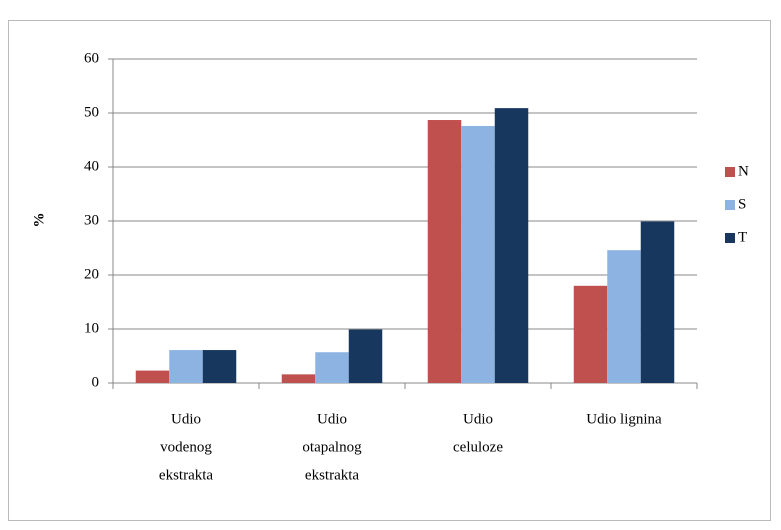 The width and height of the screenshot is (781, 530). I want to click on y-tick-label: 40, so click(91, 166).